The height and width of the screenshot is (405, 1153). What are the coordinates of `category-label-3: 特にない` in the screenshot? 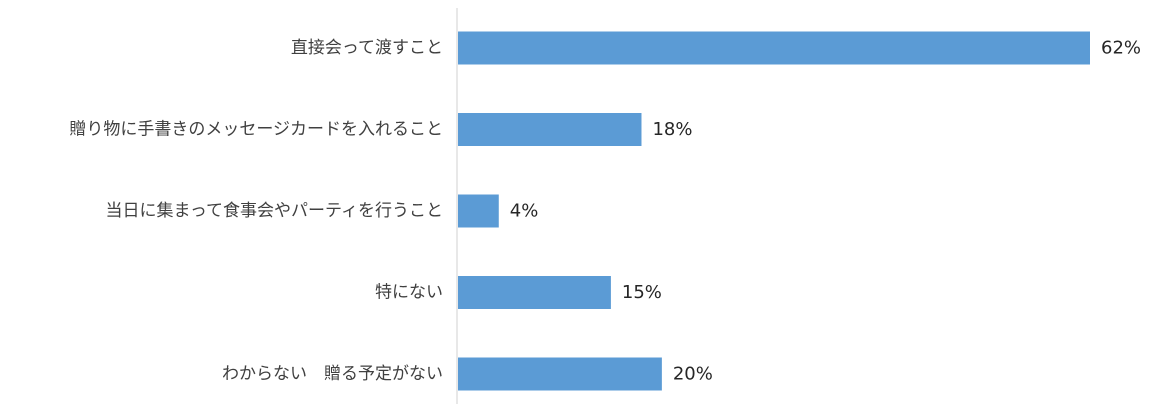 It's located at (409, 293).